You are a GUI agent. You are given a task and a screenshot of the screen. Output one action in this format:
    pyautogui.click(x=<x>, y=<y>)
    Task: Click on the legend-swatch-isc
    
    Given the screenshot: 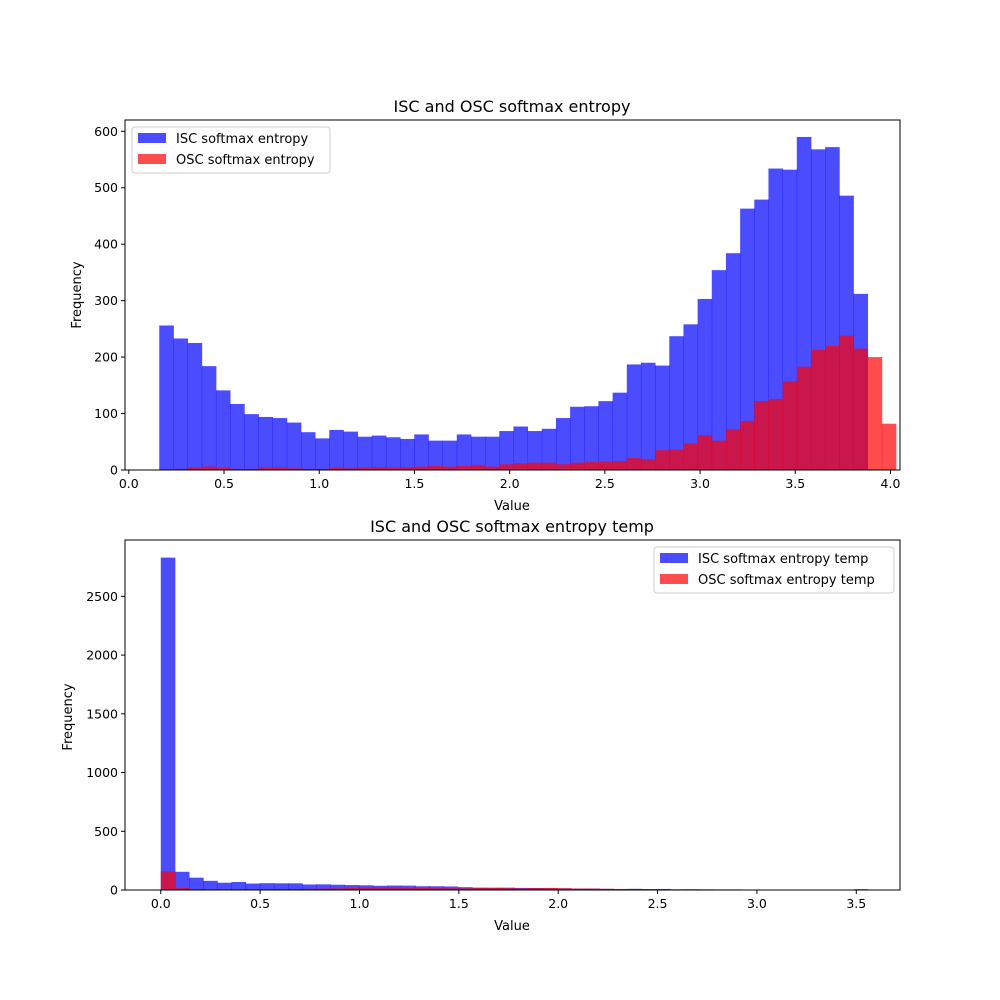 What is the action you would take?
    pyautogui.click(x=674, y=558)
    